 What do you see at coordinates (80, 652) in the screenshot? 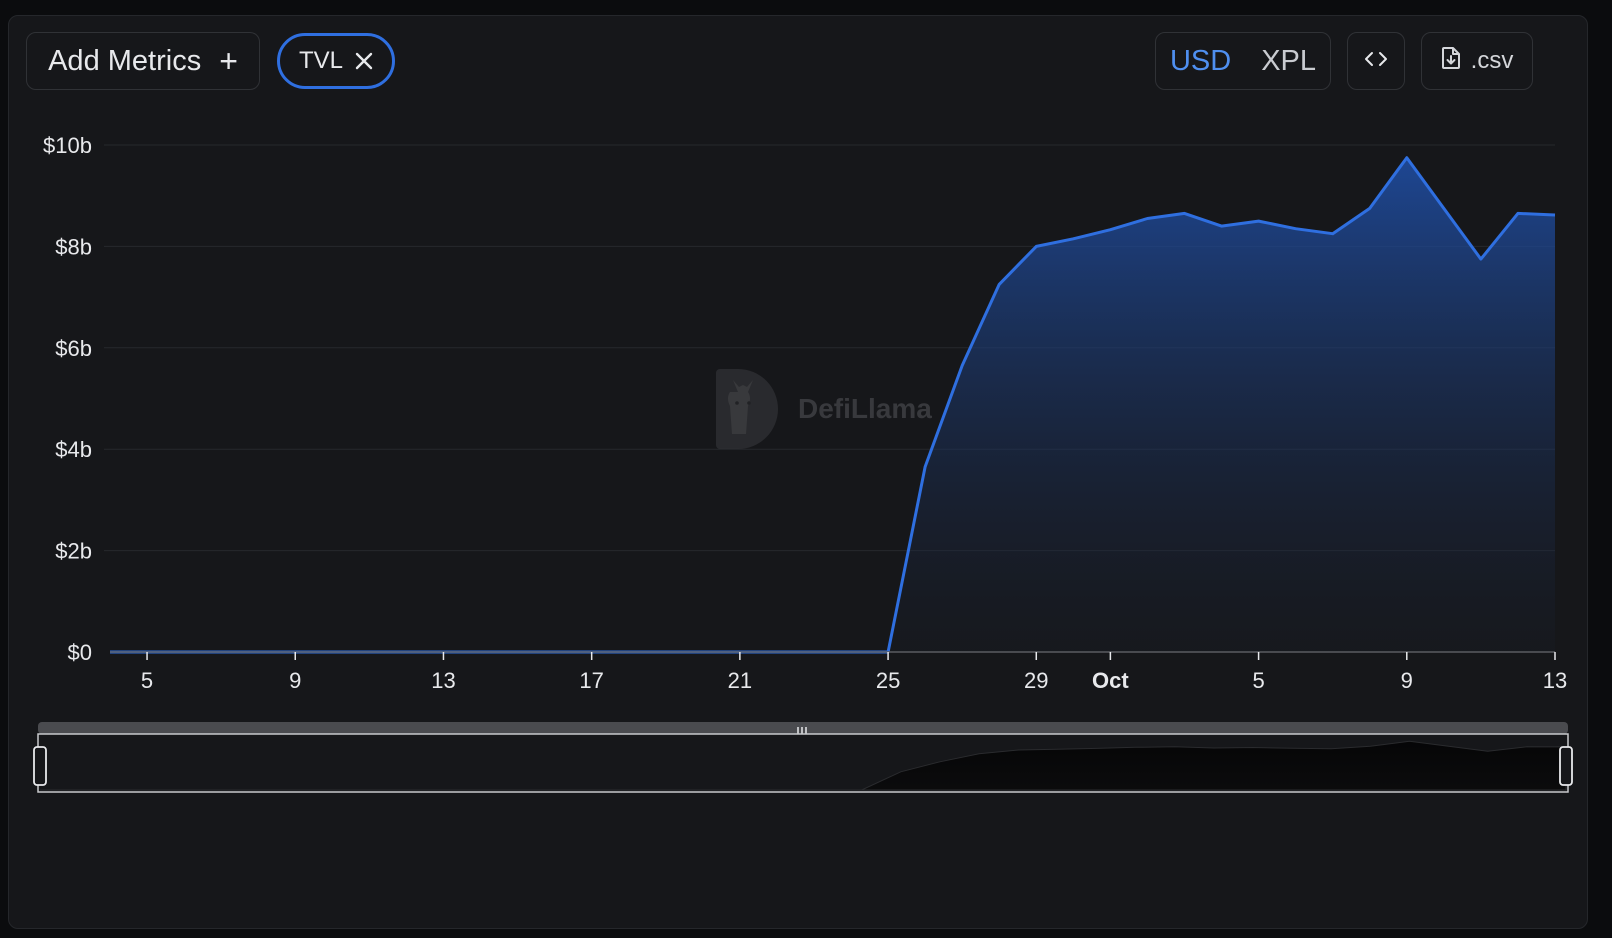
I see `y-tick-label: $0` at bounding box center [80, 652].